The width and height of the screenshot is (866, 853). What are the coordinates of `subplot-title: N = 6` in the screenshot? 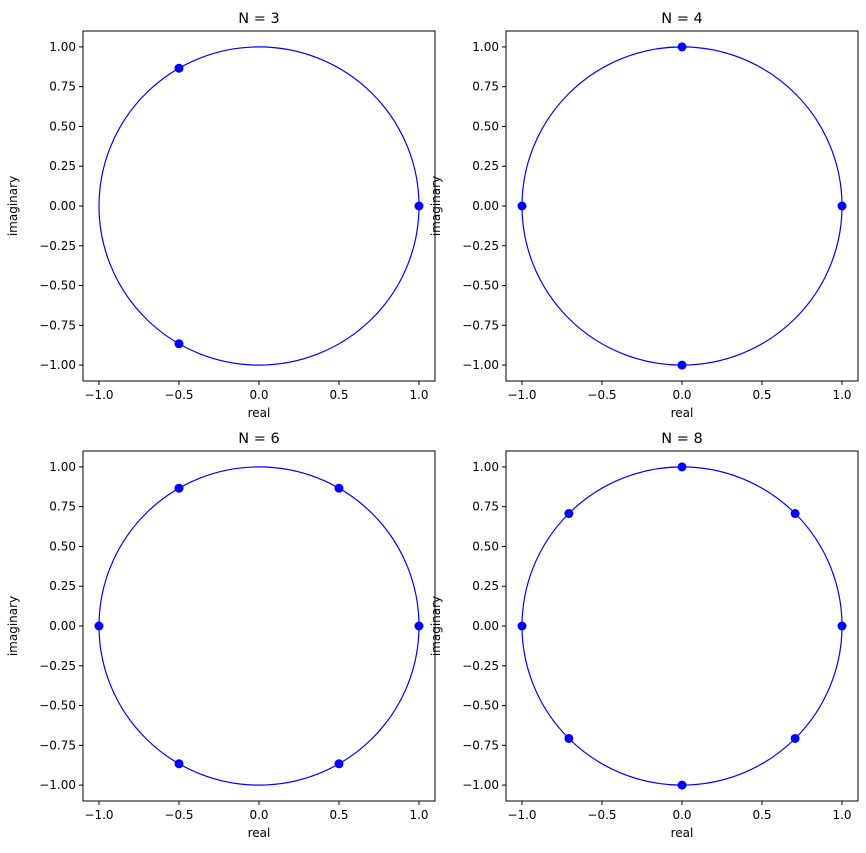 It's located at (258, 439).